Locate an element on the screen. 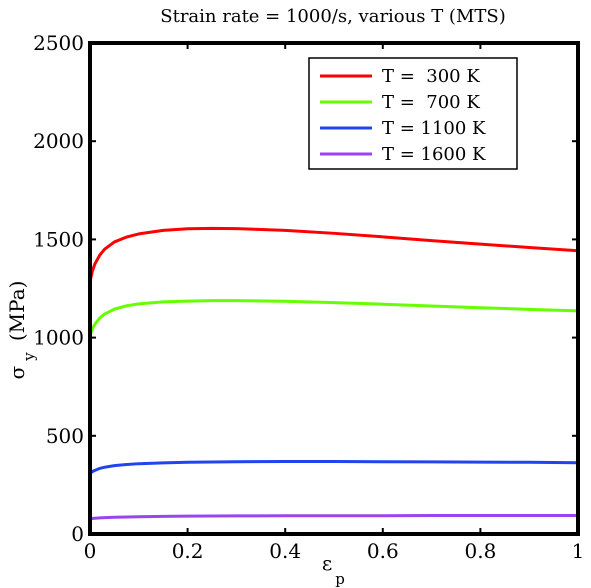  legend-items: T = 300 K T = 700 K T = 1100 K T = 1600 K is located at coordinates (403, 115).